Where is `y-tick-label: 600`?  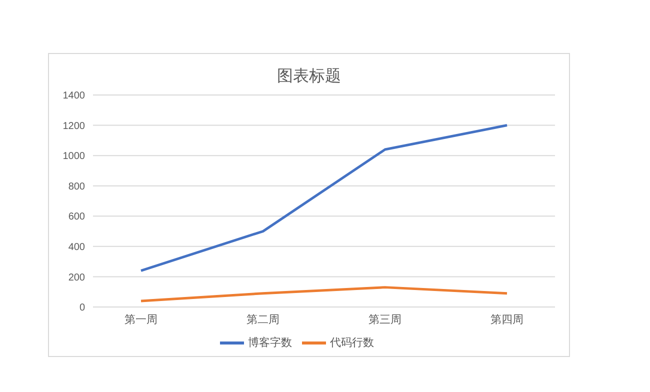
y-tick-label: 600 is located at coordinates (77, 217).